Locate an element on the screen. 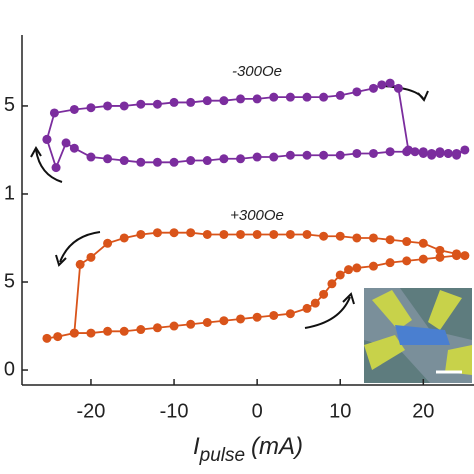 The image size is (474, 474). x-tick-label: 20 is located at coordinates (423, 411).